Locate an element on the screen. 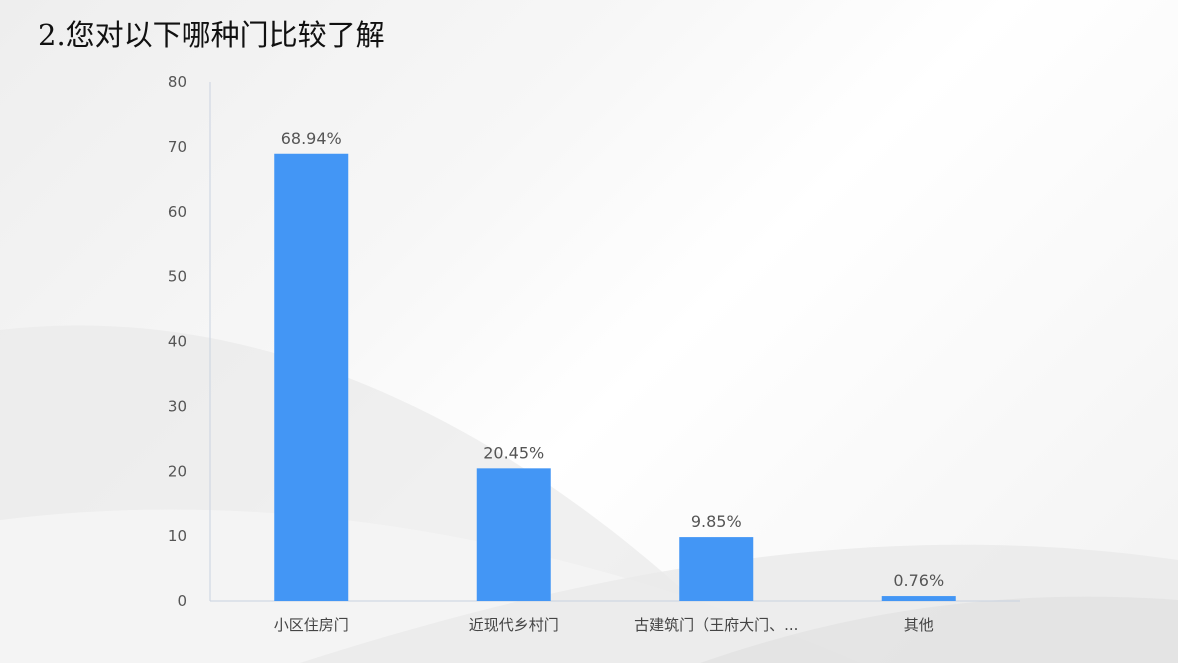 Image resolution: width=1178 pixels, height=663 pixels. y-tick-label: 70 is located at coordinates (177, 147).